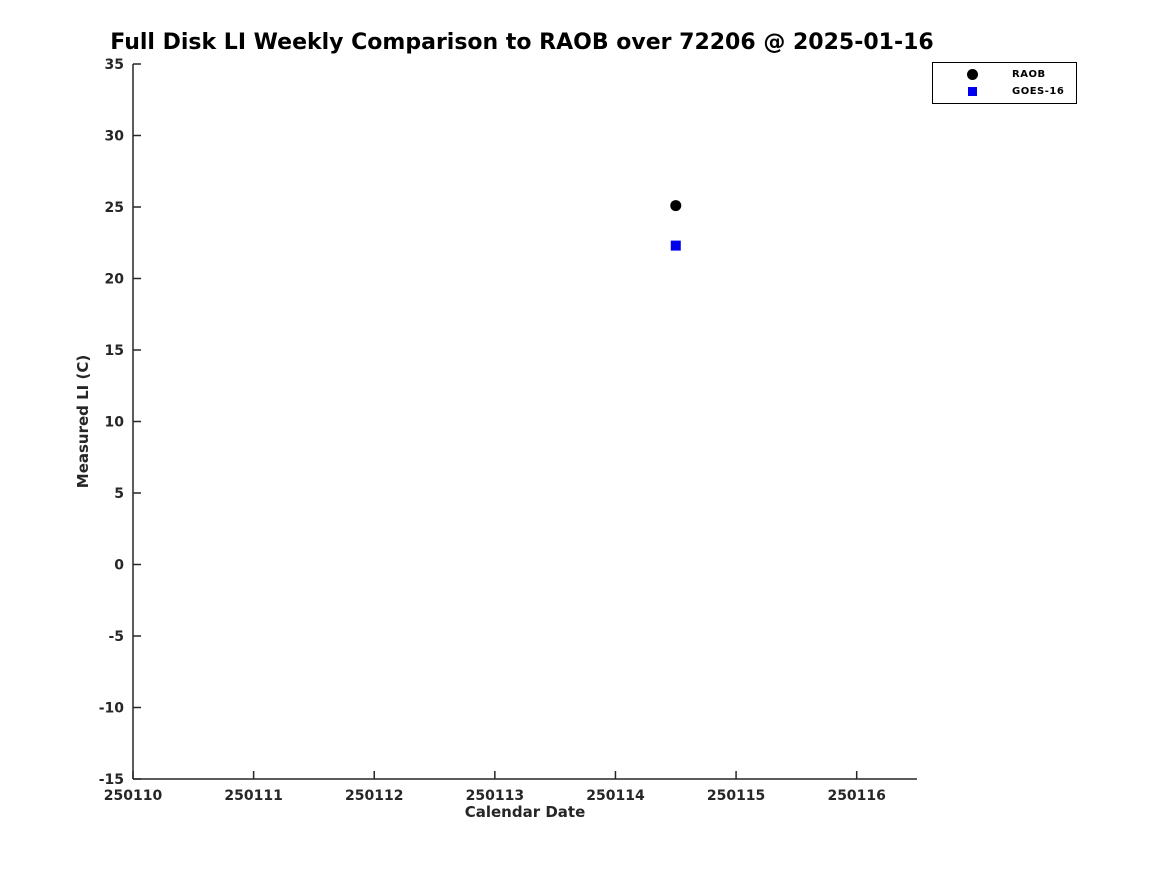 The image size is (1167, 875). What do you see at coordinates (133, 796) in the screenshot?
I see `x-tick-label: 250110` at bounding box center [133, 796].